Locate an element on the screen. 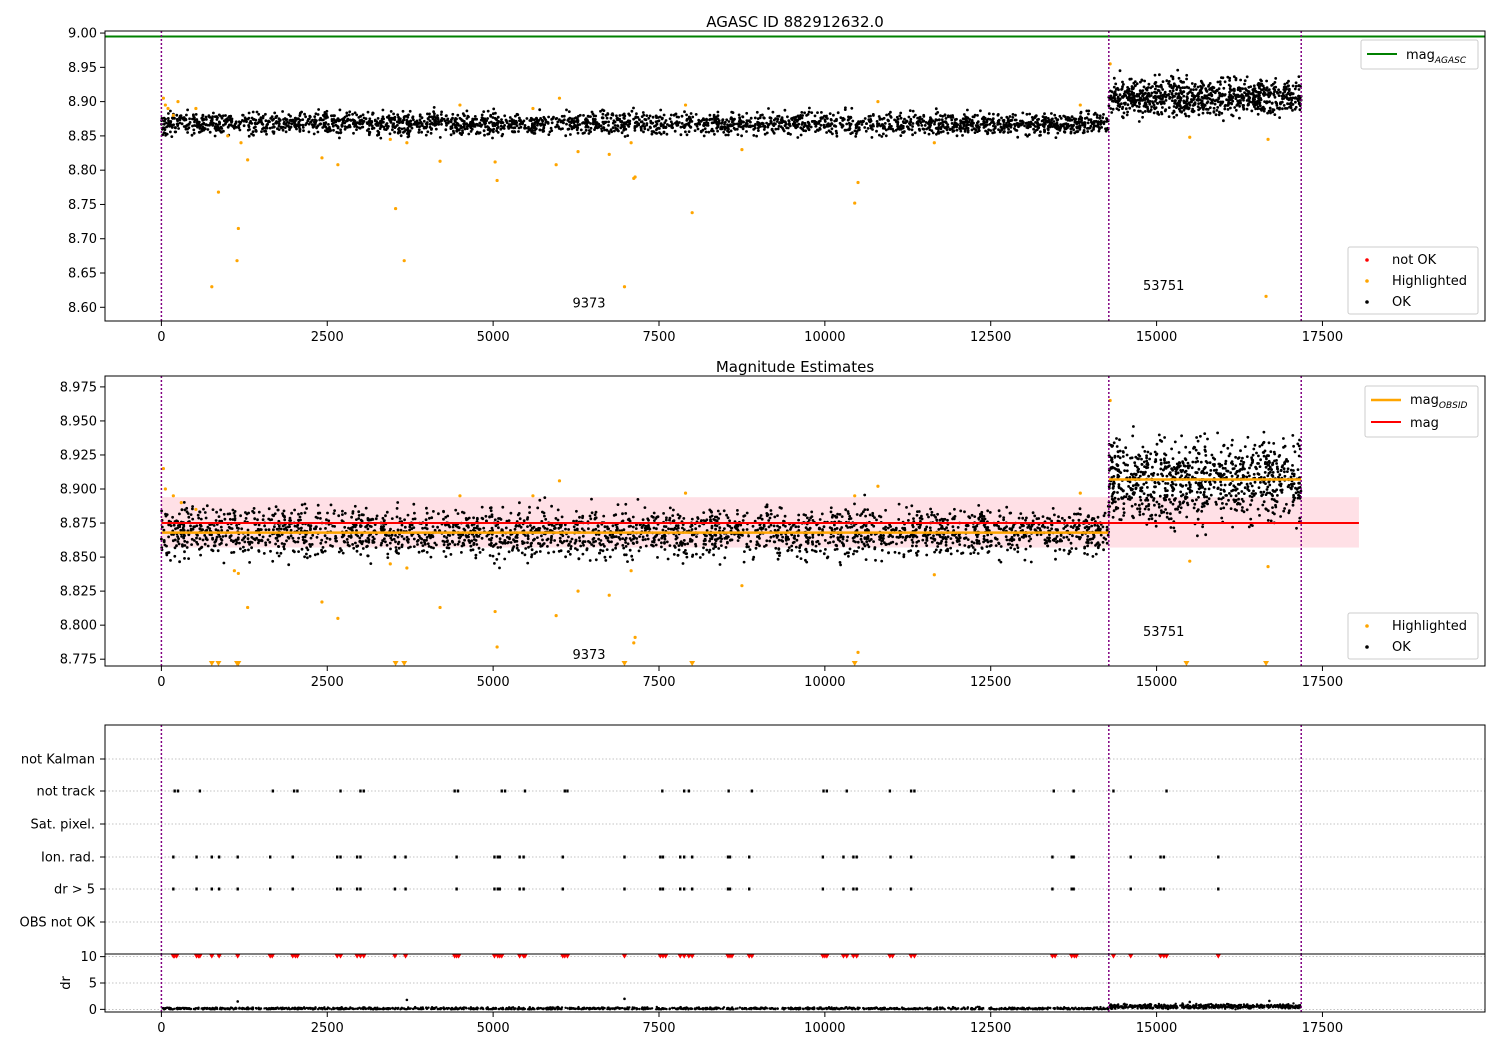 This screenshot has width=1500, height=1050. highlighted-point is located at coordinates (556, 165).